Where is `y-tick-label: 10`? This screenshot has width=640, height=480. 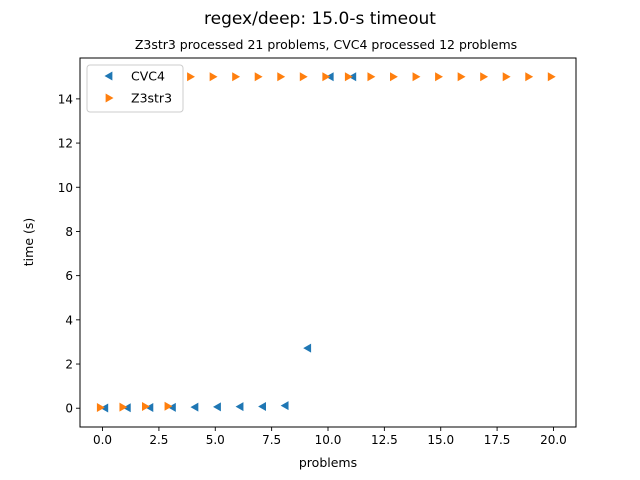 y-tick-label: 10 is located at coordinates (65, 188).